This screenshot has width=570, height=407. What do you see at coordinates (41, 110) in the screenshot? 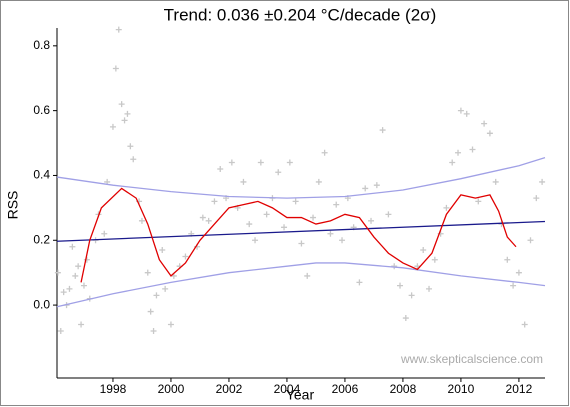
I see `y-tick-label: 0.6` at bounding box center [41, 110].